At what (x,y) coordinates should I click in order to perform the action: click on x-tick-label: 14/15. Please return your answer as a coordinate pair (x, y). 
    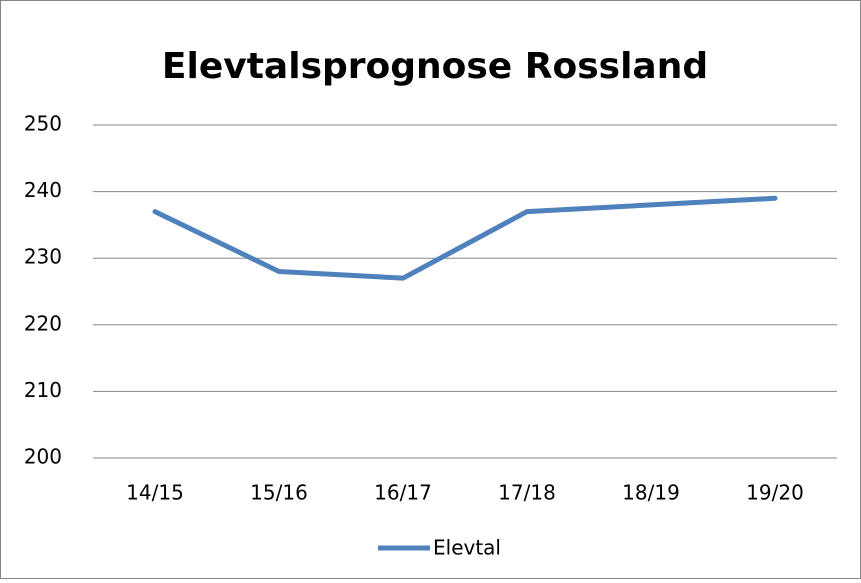
    Looking at the image, I should click on (155, 493).